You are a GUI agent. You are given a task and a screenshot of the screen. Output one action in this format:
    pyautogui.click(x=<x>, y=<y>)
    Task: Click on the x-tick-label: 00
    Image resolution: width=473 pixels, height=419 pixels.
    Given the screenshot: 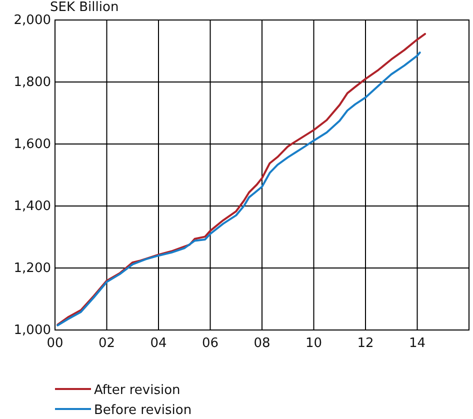 What is the action you would take?
    pyautogui.click(x=55, y=344)
    